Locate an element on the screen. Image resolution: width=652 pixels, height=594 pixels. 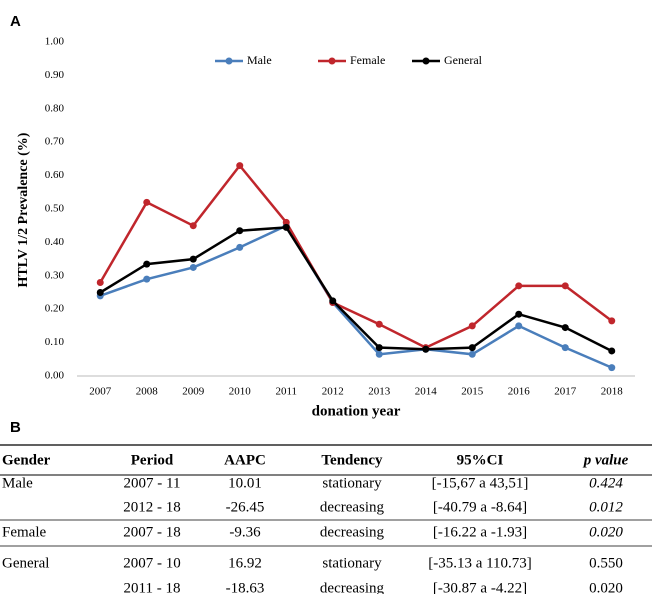
y-tick-label: 0.50 is located at coordinates (55, 209).